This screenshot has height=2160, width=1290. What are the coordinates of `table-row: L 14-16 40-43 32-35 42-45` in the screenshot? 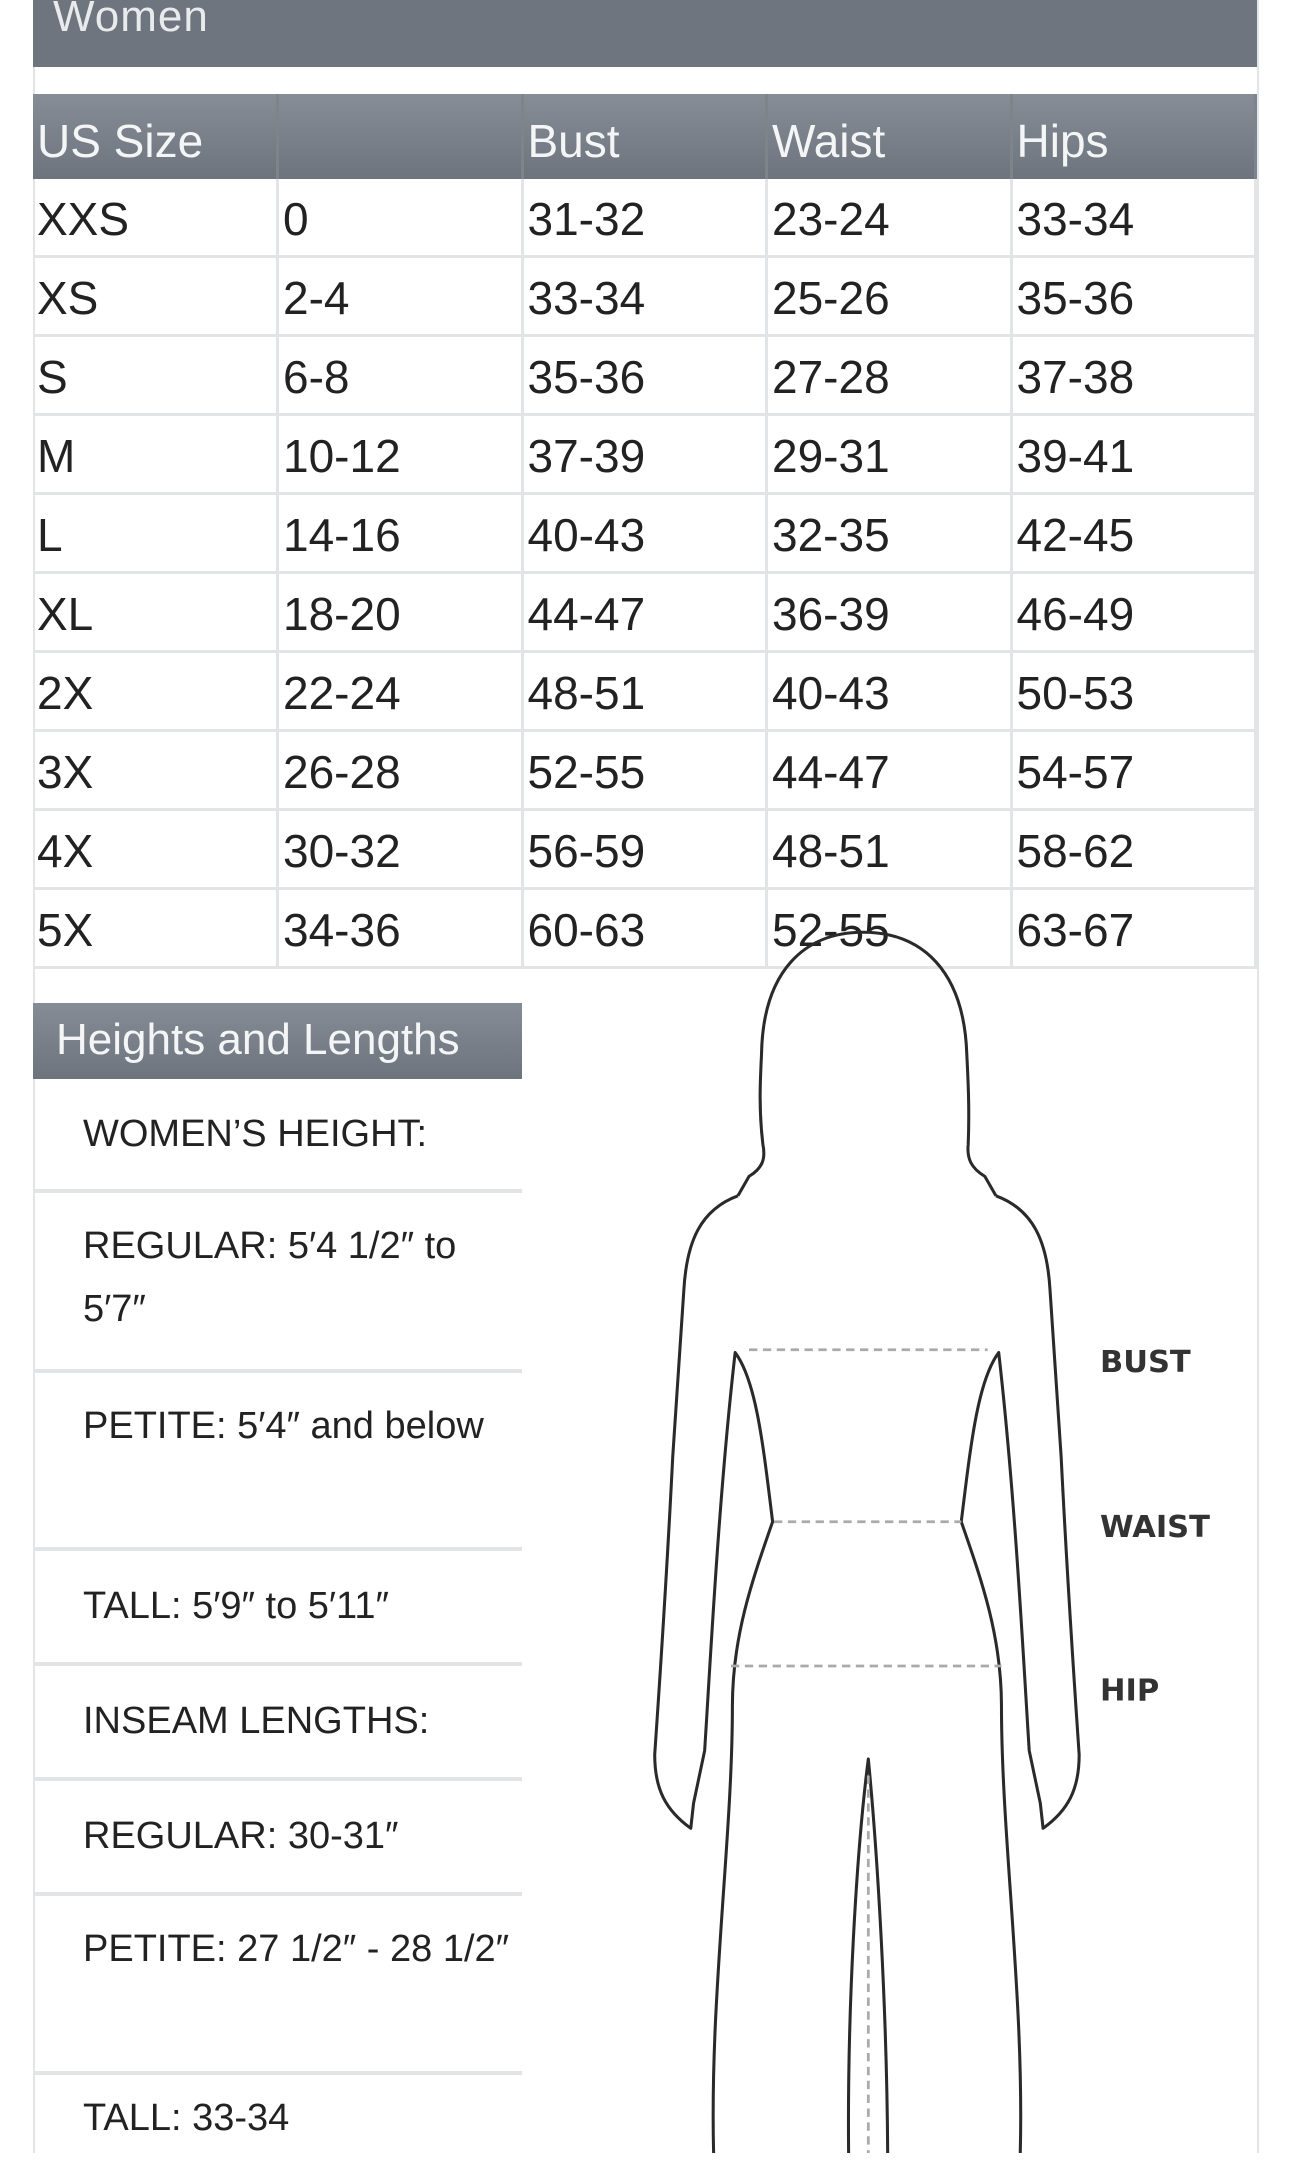 It's located at (645, 533).